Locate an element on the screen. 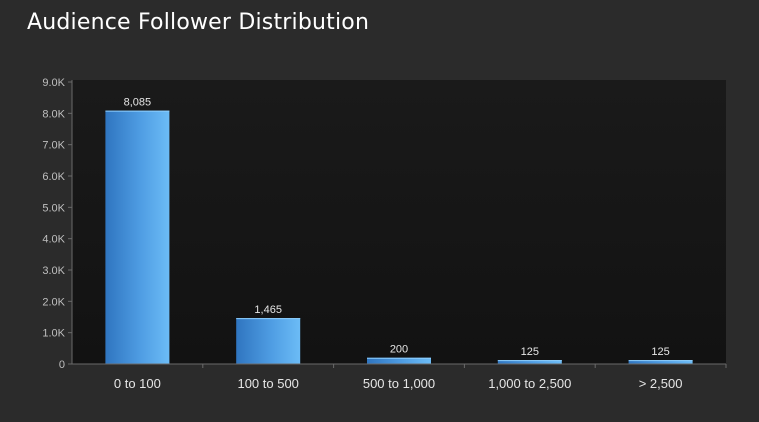  chart-title: Audience Follower Distribution is located at coordinates (198, 22).